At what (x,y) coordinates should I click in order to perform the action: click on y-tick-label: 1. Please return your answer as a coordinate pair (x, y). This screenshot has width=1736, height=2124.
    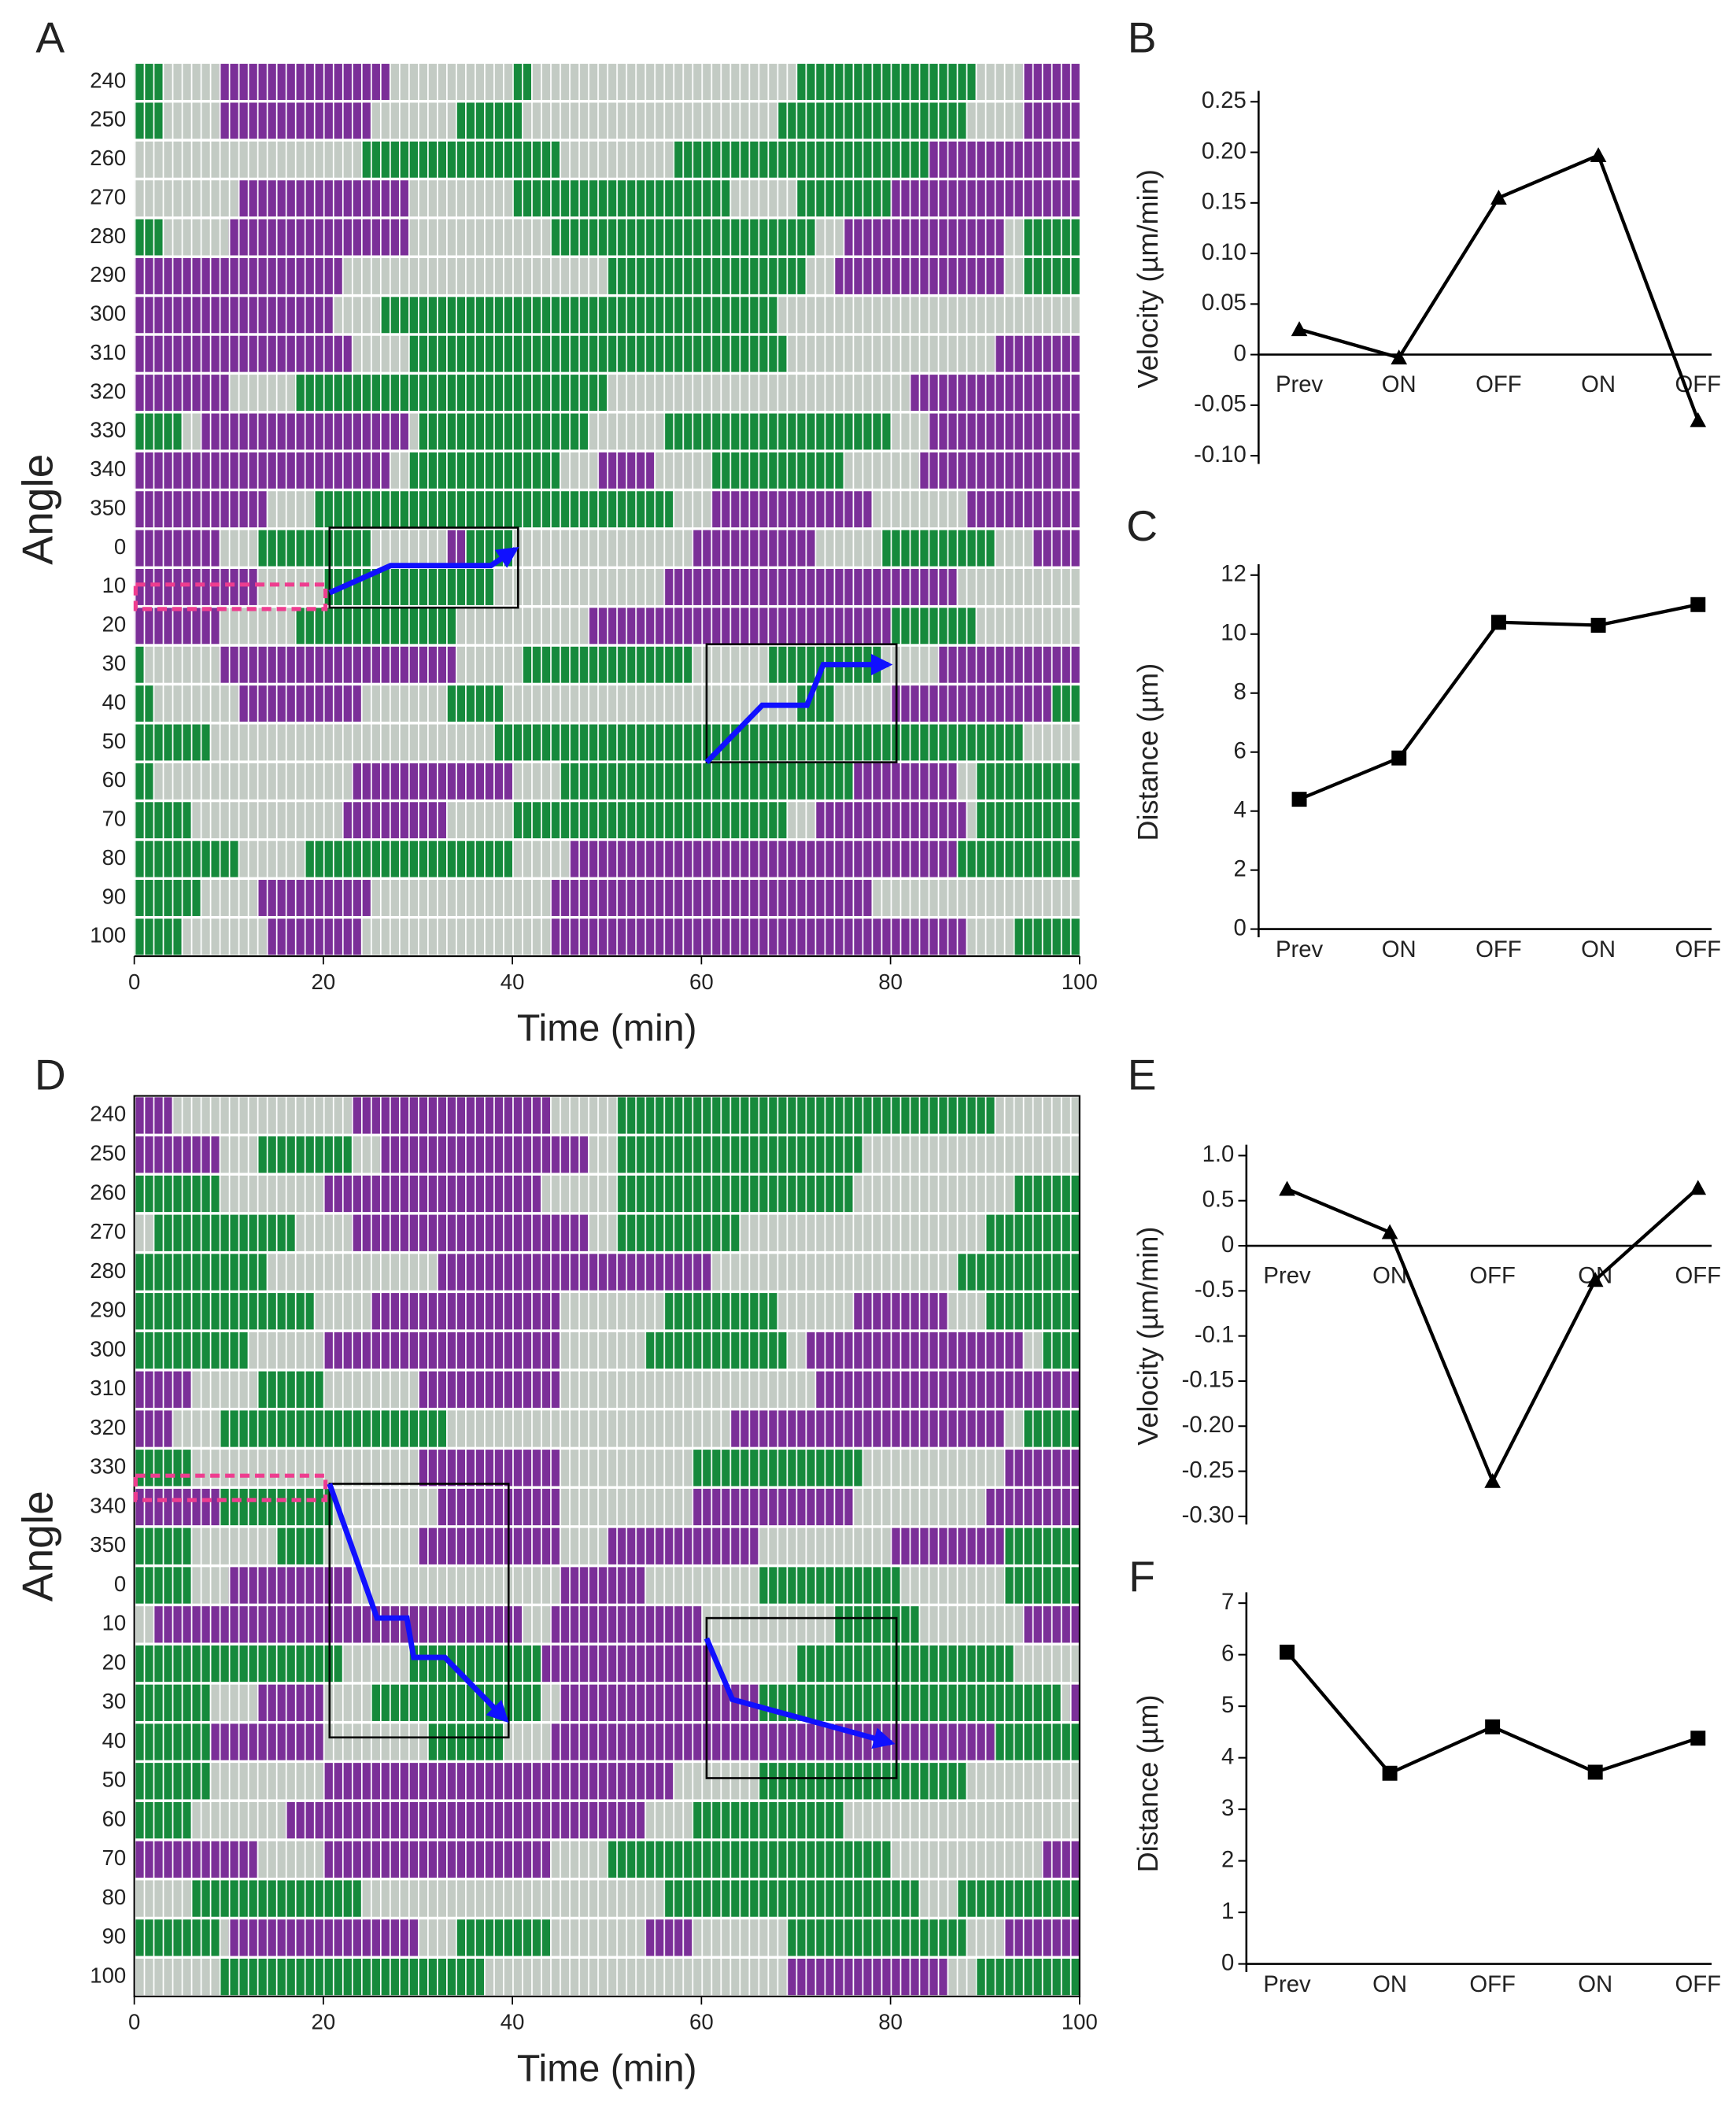
    Looking at the image, I should click on (1227, 1911).